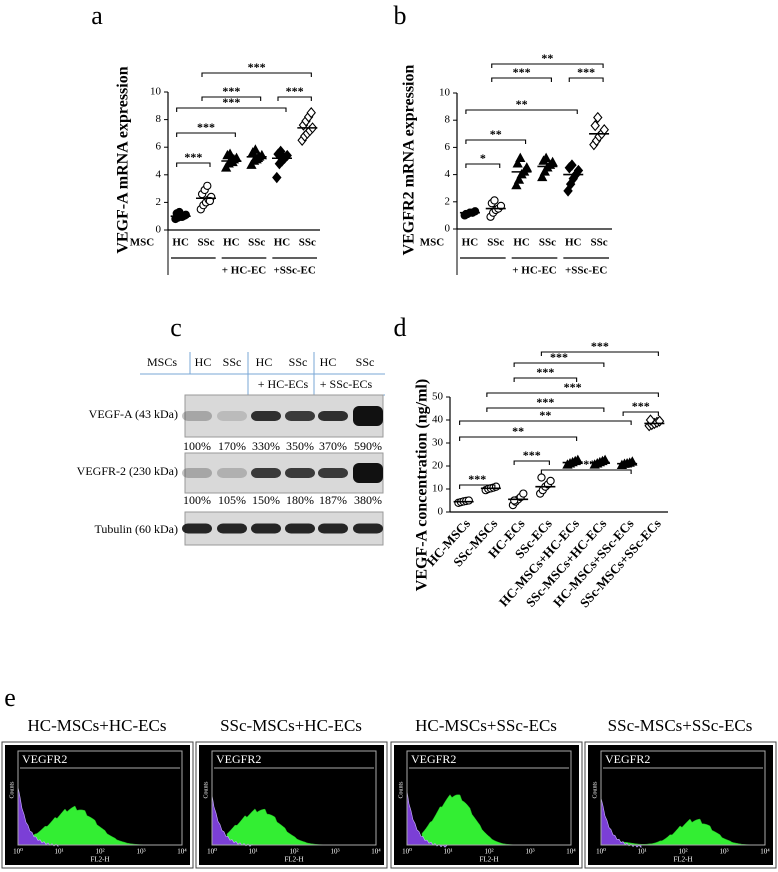  Describe the element at coordinates (333, 500) in the screenshot. I see `blot-percentage: 187%` at that location.